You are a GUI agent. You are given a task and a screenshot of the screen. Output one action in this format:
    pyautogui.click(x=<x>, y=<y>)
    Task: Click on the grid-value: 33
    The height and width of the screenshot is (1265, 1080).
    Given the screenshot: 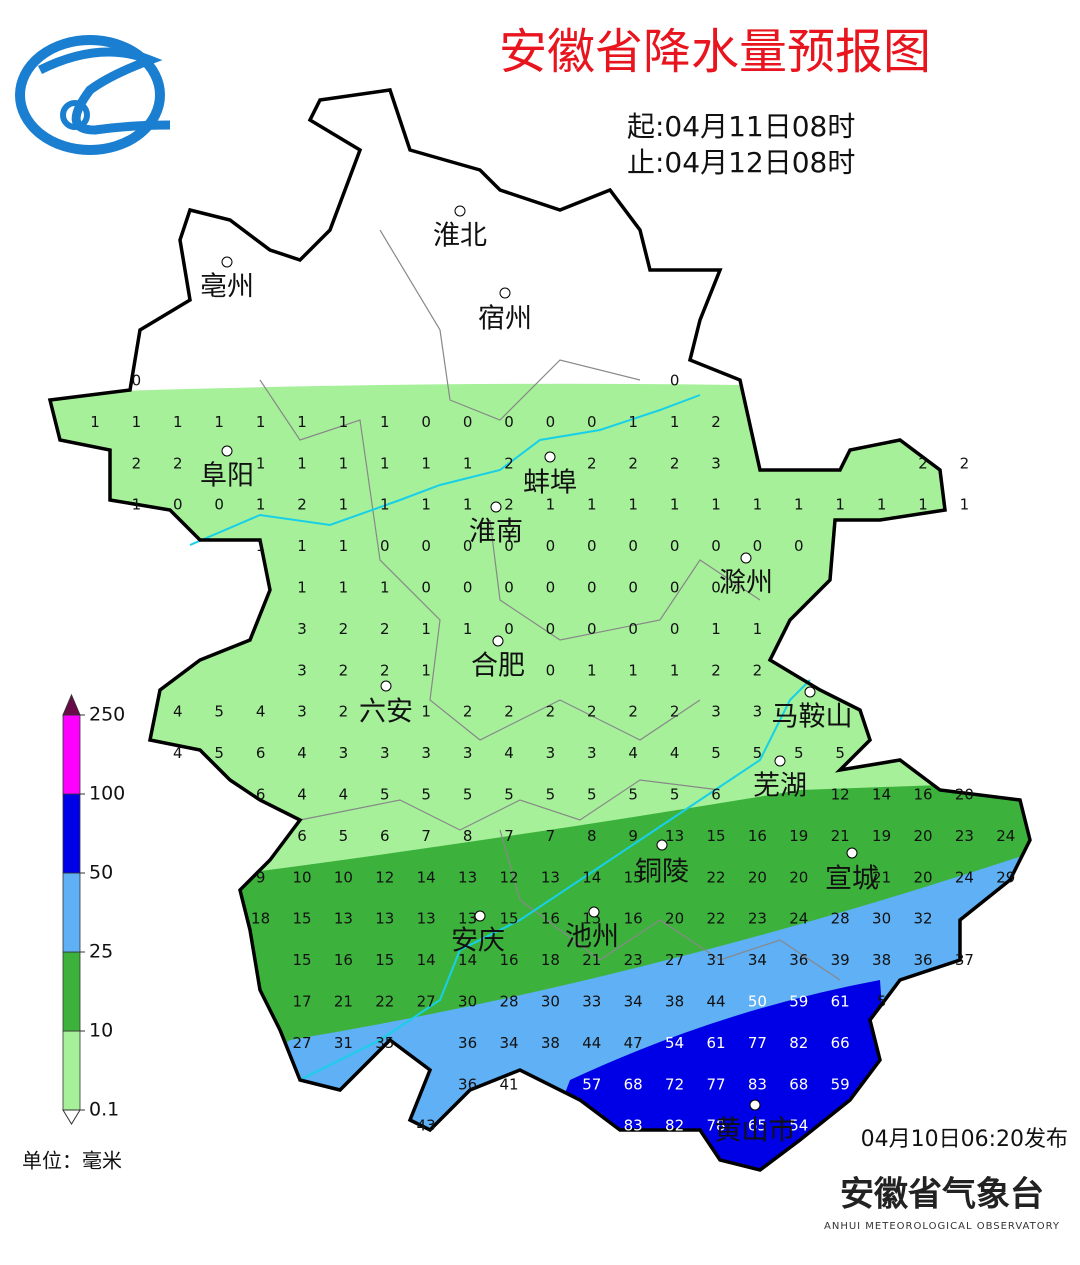 What is the action you would take?
    pyautogui.click(x=591, y=1002)
    